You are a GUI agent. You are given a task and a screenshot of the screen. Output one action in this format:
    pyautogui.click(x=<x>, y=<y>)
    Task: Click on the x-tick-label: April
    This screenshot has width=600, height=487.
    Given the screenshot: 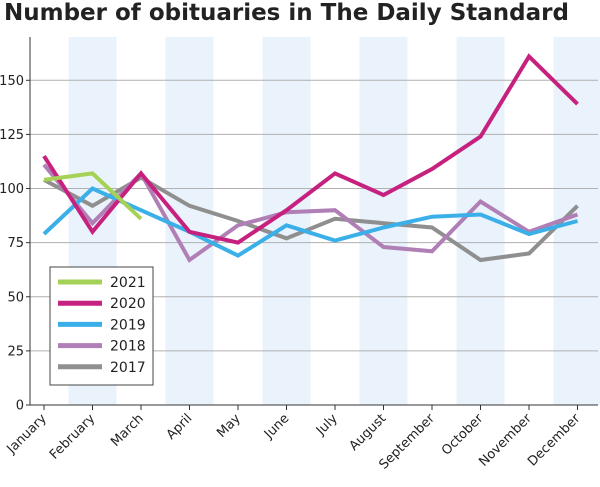 What is the action you would take?
    pyautogui.click(x=180, y=427)
    